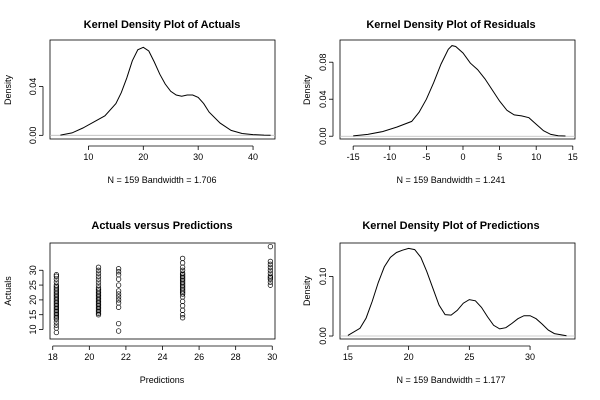 The image size is (600, 400). Describe the element at coordinates (353, 157) in the screenshot. I see `x-tick-label: -15` at that location.